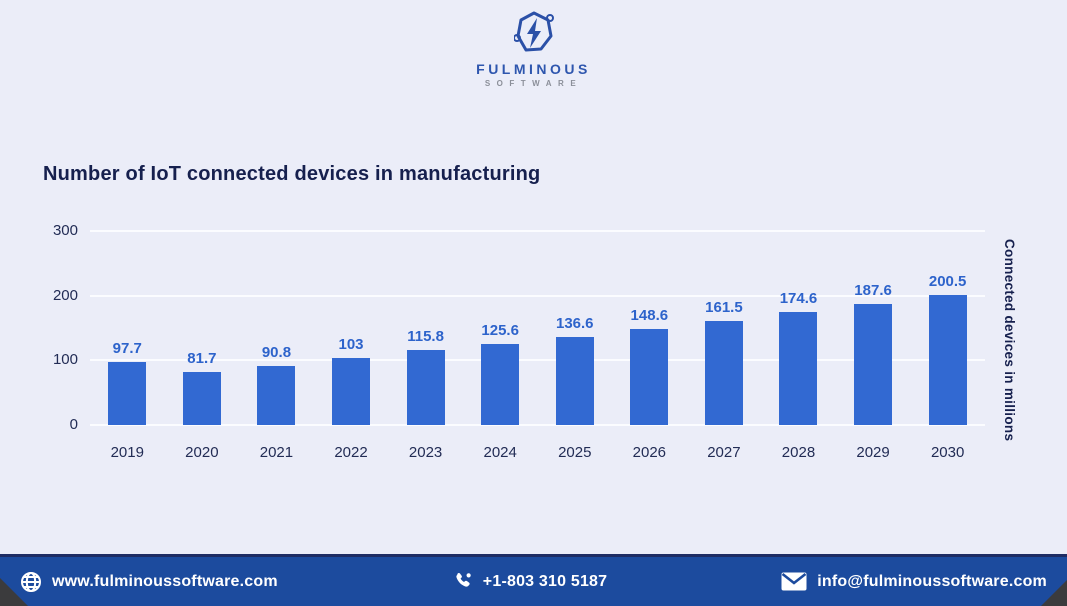  What do you see at coordinates (500, 330) in the screenshot?
I see `value-label-2024: 125.6` at bounding box center [500, 330].